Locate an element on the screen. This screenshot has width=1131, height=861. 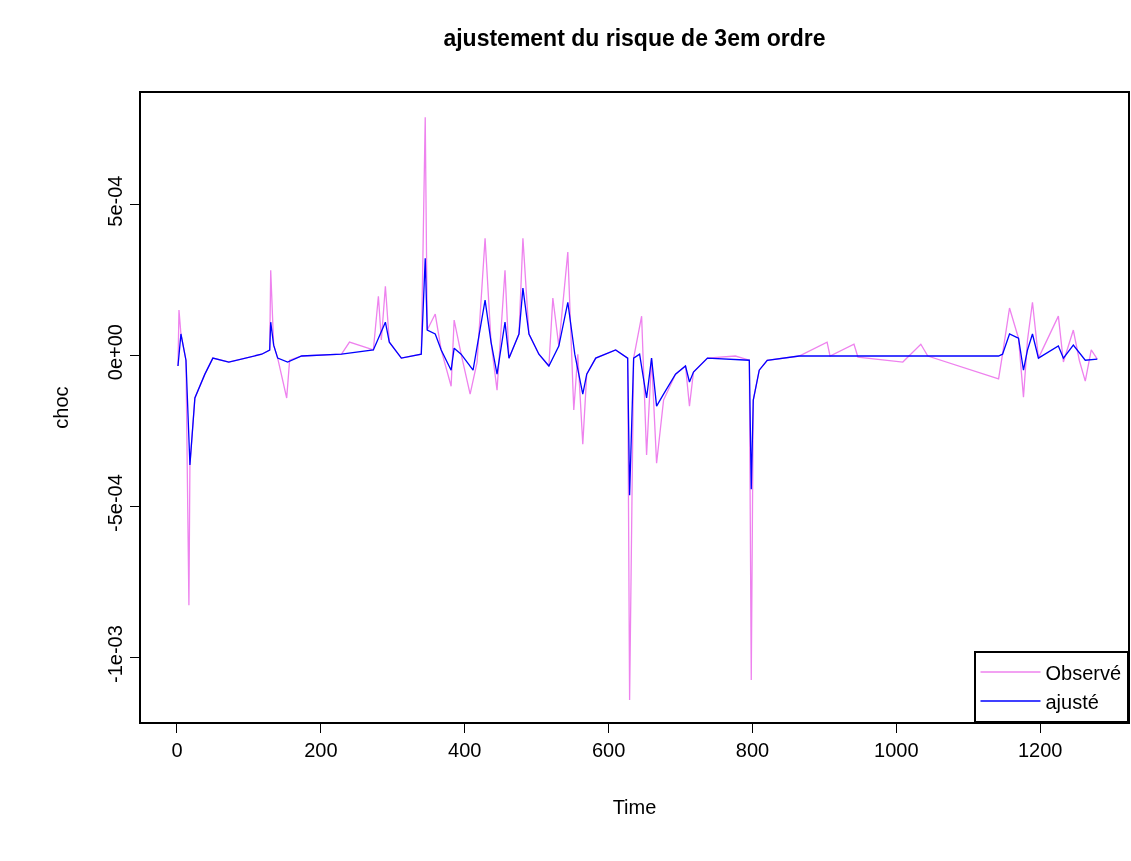
x-axis-title: Time is located at coordinates (634, 806).